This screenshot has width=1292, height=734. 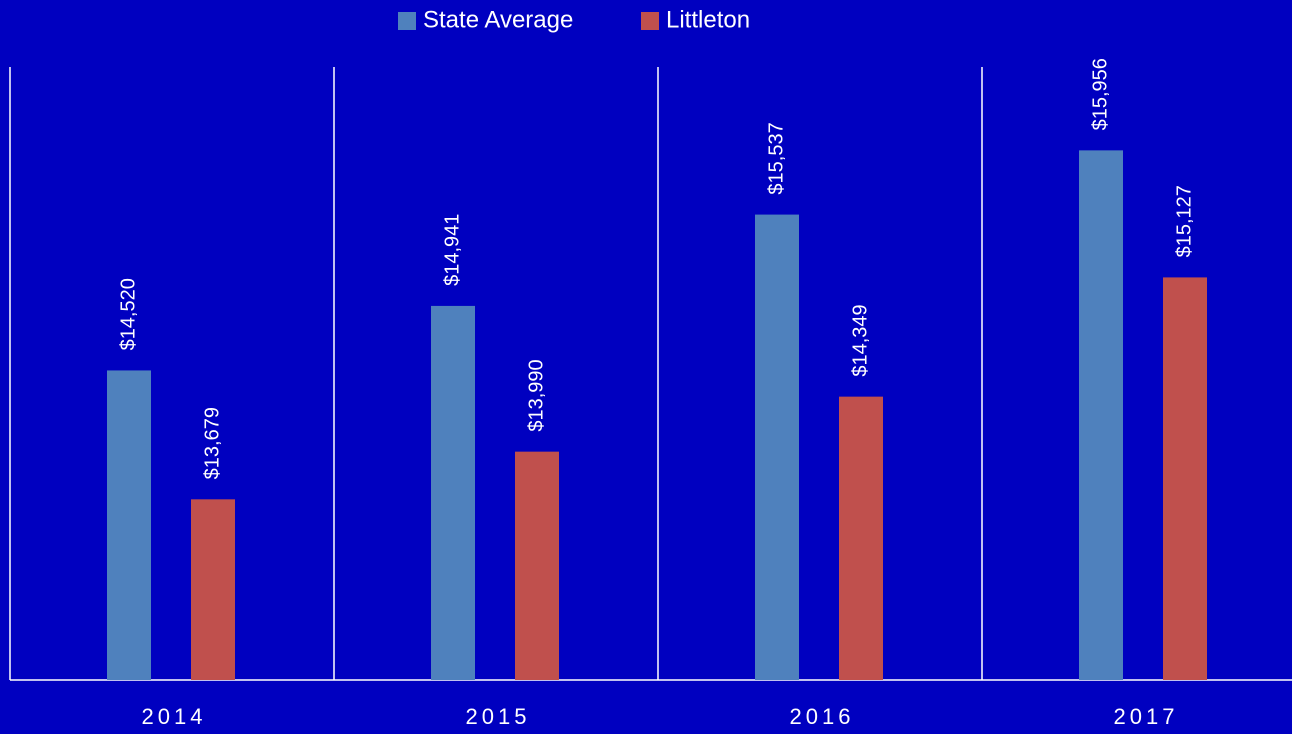 I want to click on x-tick-label: 2016, so click(x=822, y=716).